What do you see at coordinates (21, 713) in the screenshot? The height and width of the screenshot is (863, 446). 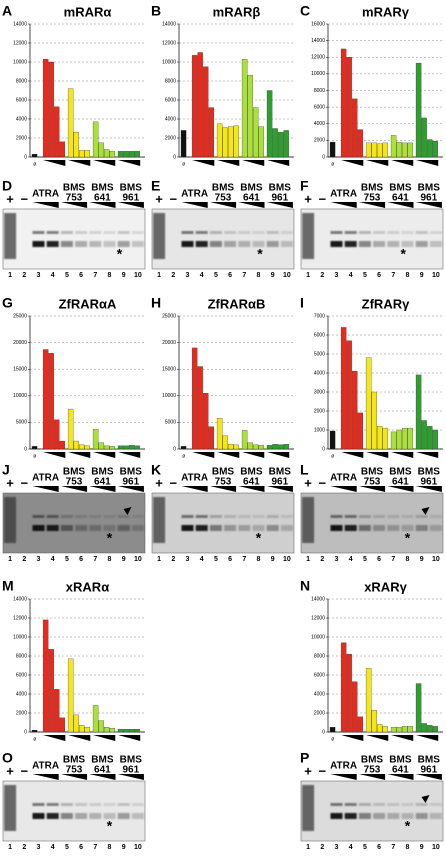 I see `y-tick-label: 2000` at bounding box center [21, 713].